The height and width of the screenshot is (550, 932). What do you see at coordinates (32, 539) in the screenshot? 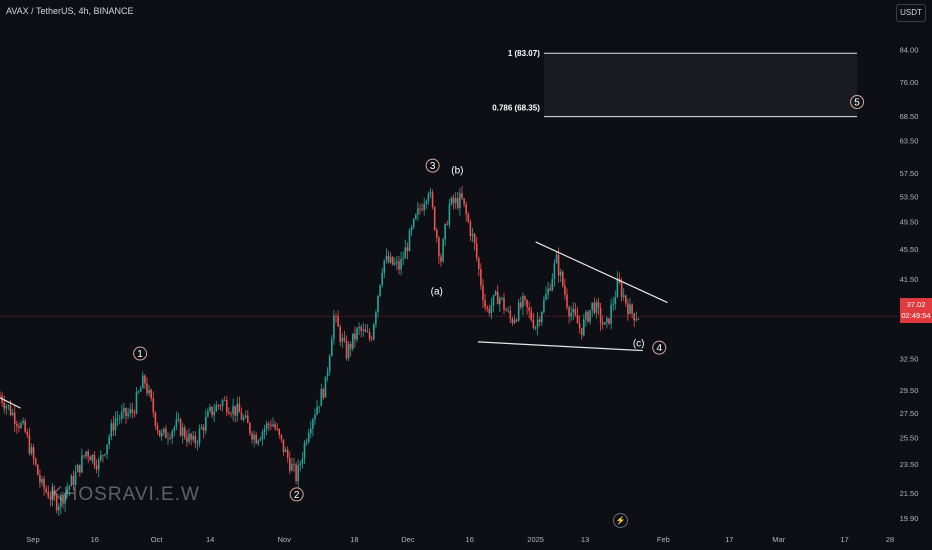
I see `x-tick-label: Sep` at bounding box center [32, 539].